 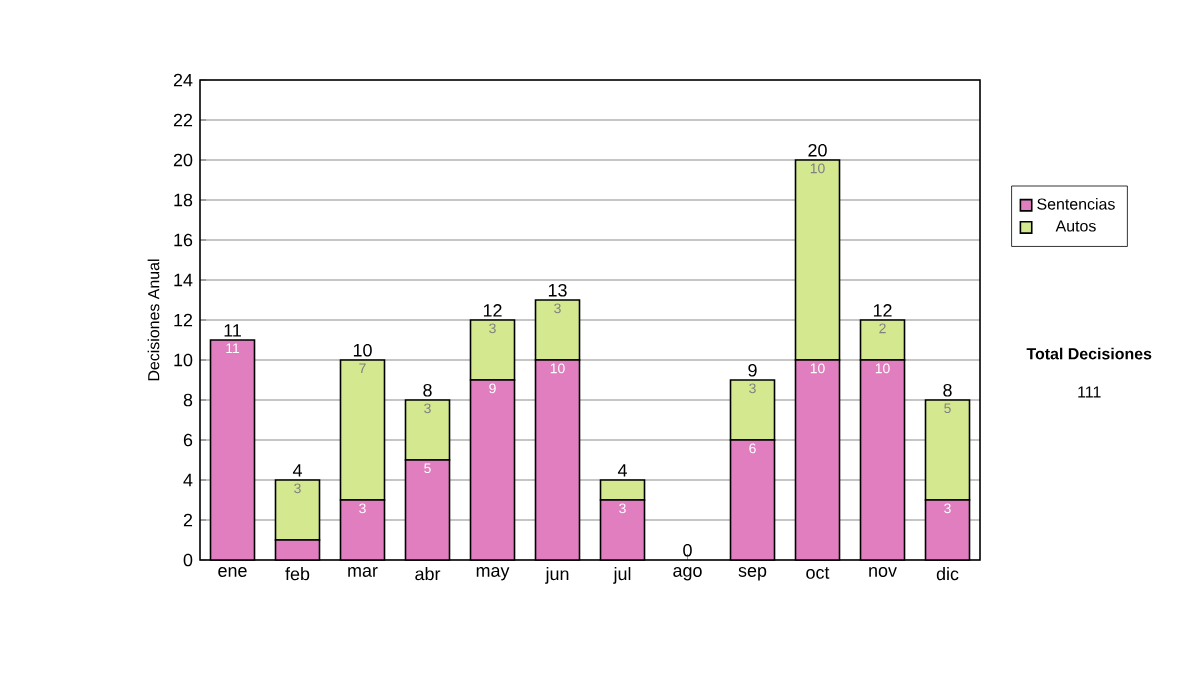 What do you see at coordinates (183, 320) in the screenshot?
I see `y-tick-label: 12` at bounding box center [183, 320].